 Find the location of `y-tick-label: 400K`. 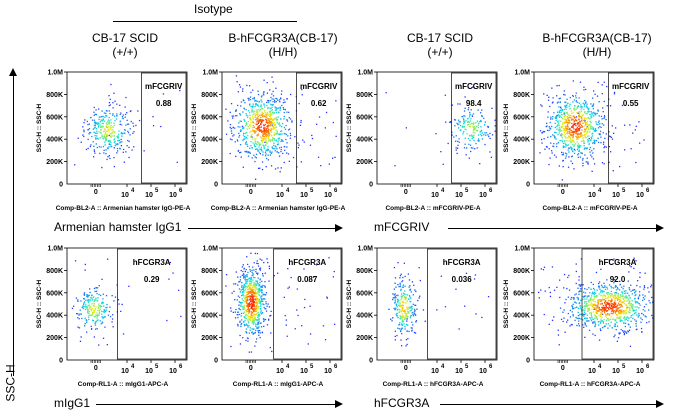

y-tick-label: 400K is located at coordinates (364, 316).